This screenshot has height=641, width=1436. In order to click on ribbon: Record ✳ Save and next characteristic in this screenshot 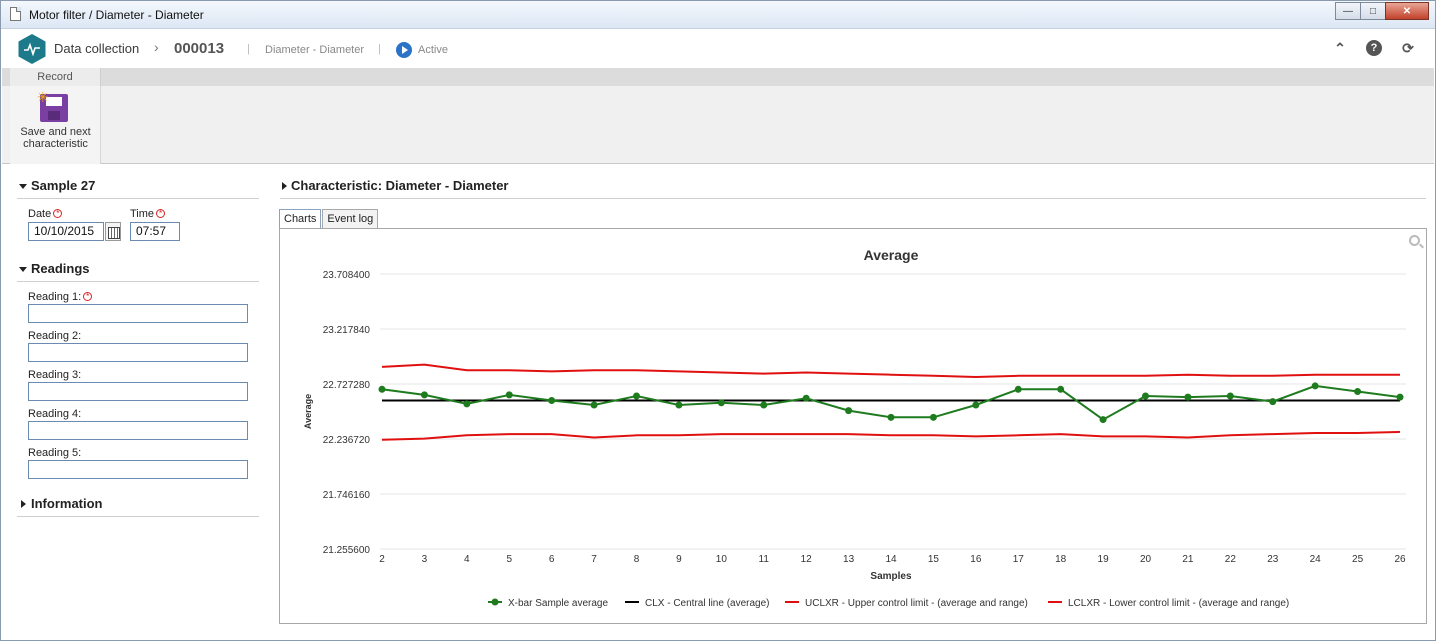, I will do `click(718, 116)`.